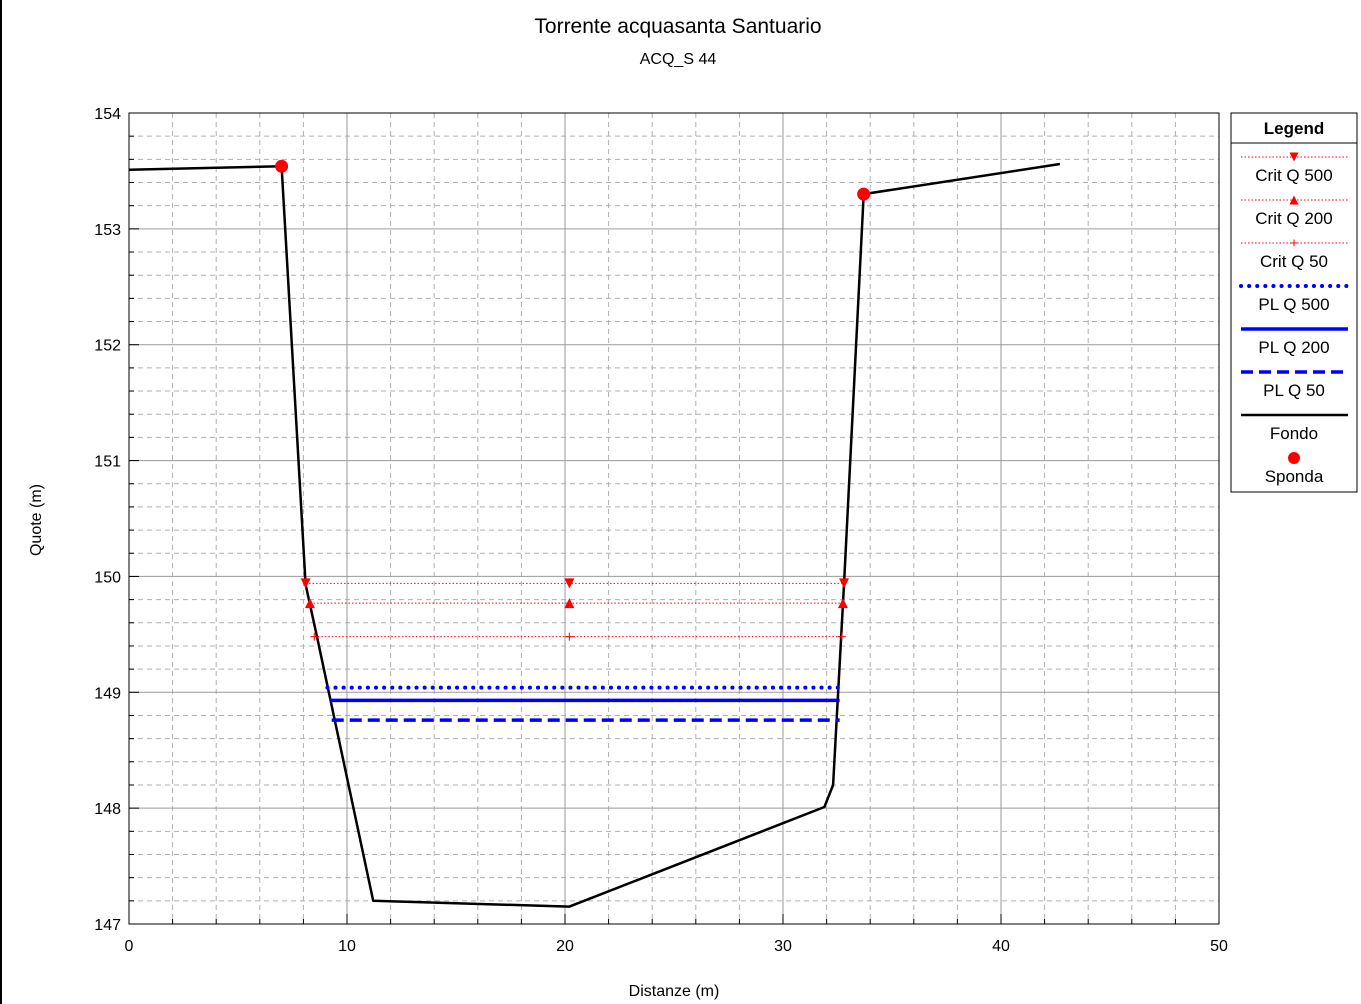 This screenshot has height=1004, width=1361. I want to click on y-tick-label: 148, so click(107, 809).